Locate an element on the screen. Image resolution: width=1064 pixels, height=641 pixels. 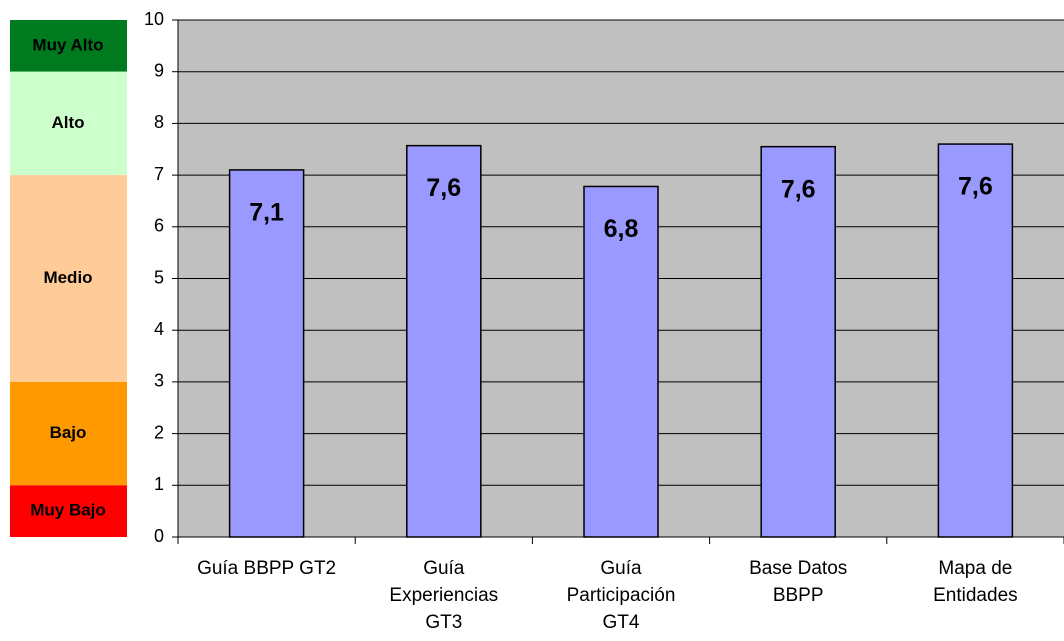
band-label: Bajo is located at coordinates (68, 432).